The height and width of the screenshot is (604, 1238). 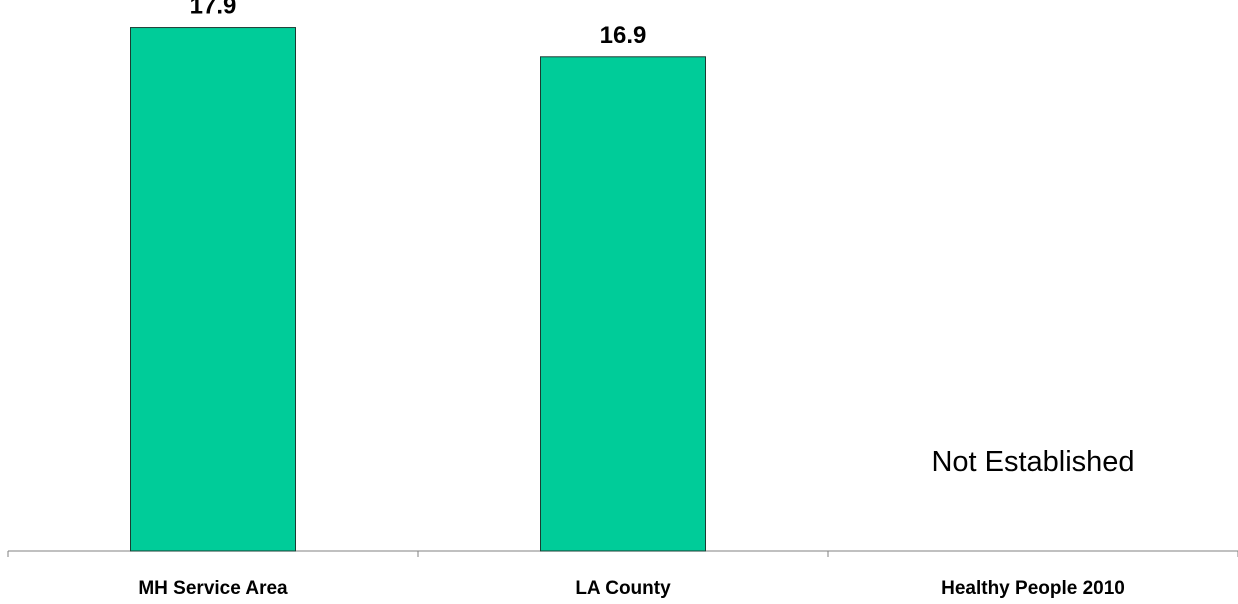 What do you see at coordinates (418, 24) in the screenshot?
I see `value-labels: 17.9 16.9` at bounding box center [418, 24].